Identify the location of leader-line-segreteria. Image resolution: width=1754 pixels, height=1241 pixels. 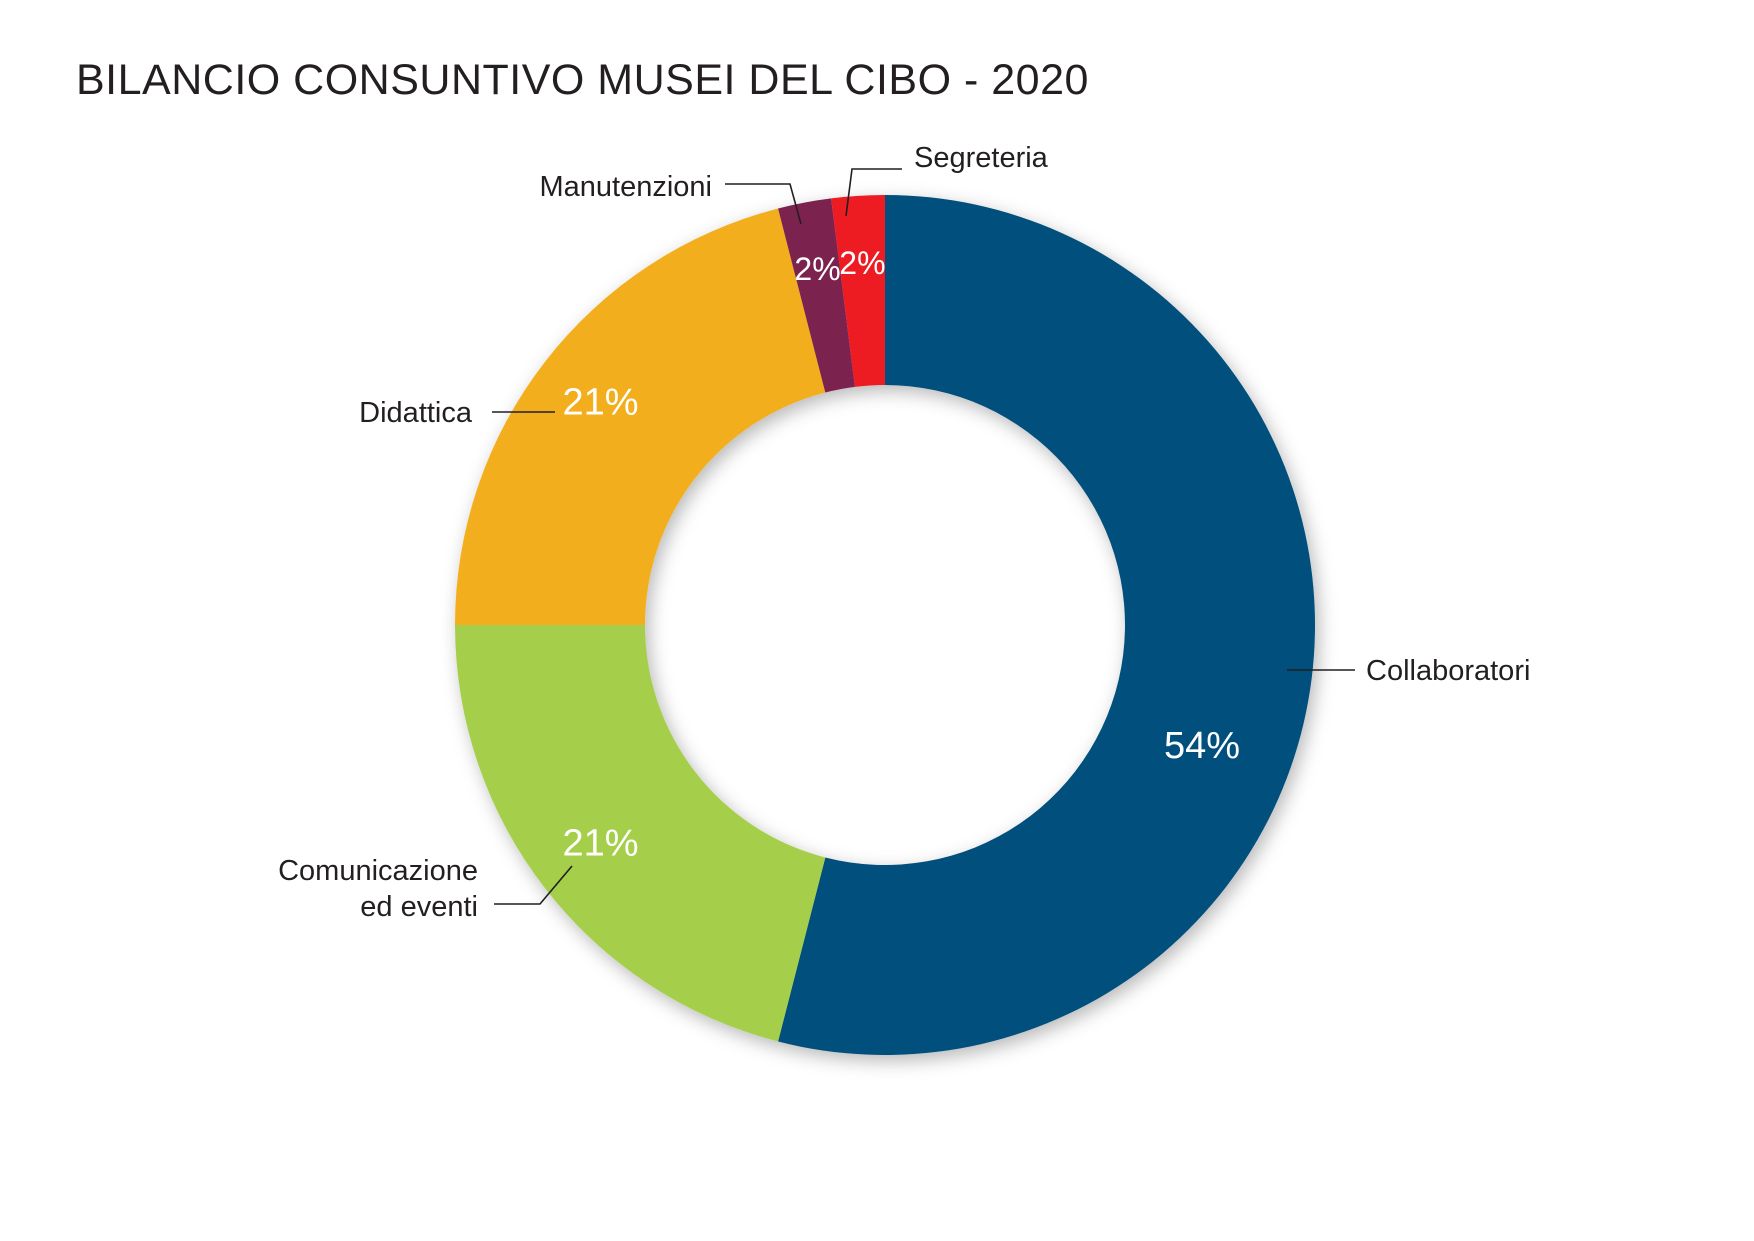
(873, 192).